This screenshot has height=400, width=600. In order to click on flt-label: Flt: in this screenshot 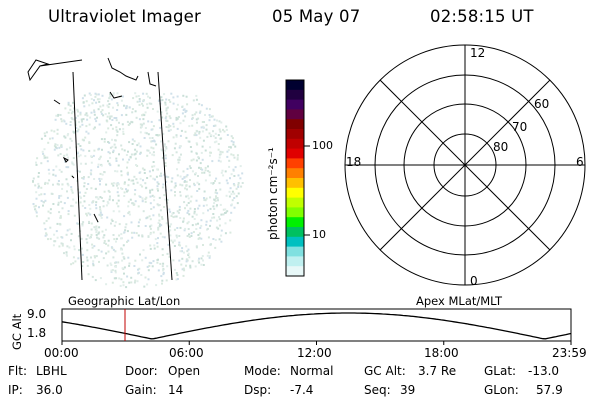, I will do `click(17, 371)`.